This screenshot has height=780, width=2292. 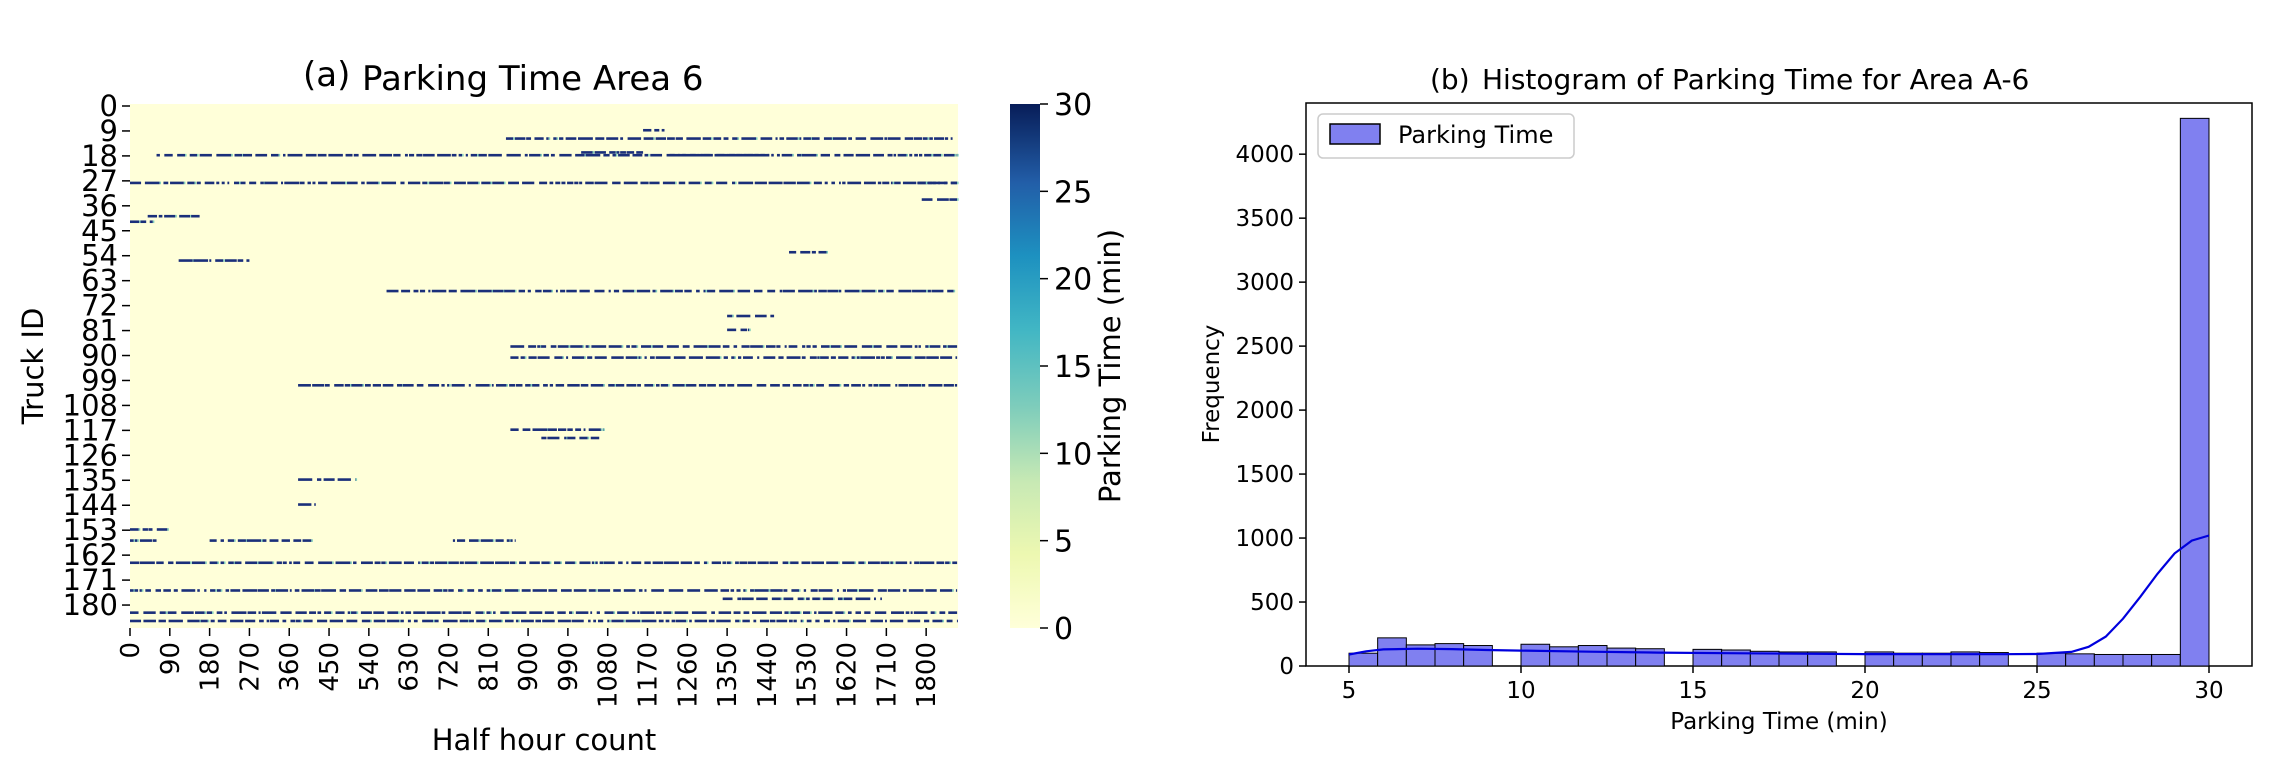 I want to click on heatmap-x-axis-label: Half hour count, so click(x=544, y=740).